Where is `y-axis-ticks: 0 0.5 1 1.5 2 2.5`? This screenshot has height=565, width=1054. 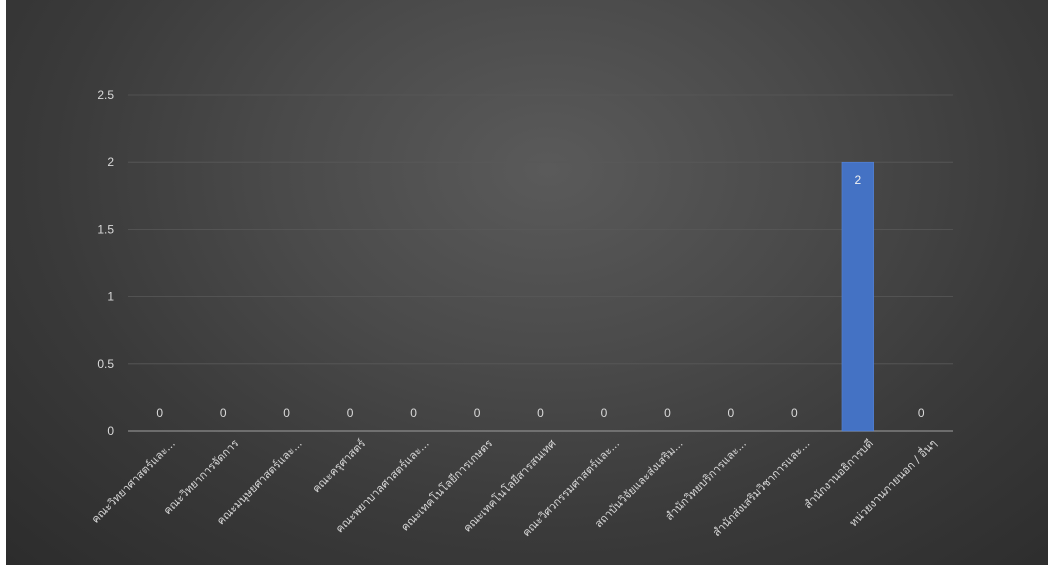 y-axis-ticks: 0 0.5 1 1.5 2 2.5 is located at coordinates (105, 263).